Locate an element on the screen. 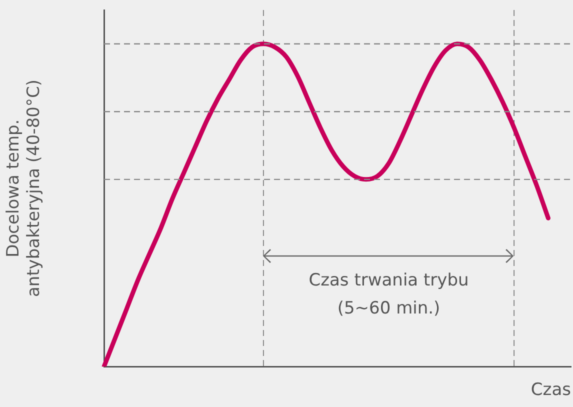 This screenshot has width=573, height=407. x-axis-title: Czas is located at coordinates (551, 390).